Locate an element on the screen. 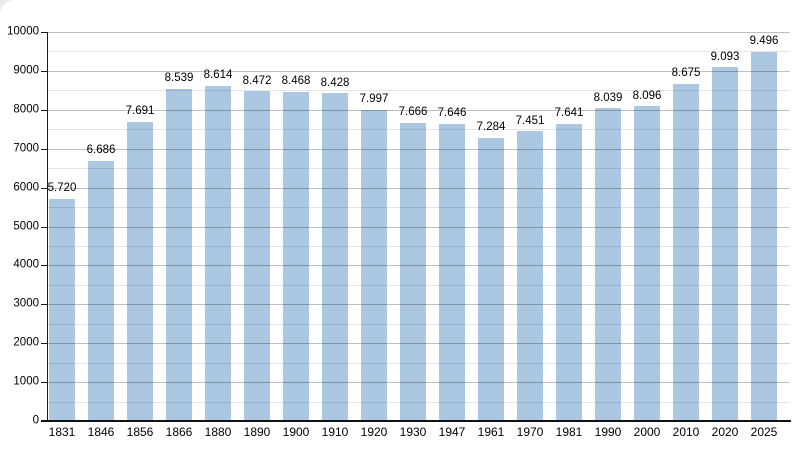 The image size is (800, 450). x-axis-label: 2020 is located at coordinates (725, 432).